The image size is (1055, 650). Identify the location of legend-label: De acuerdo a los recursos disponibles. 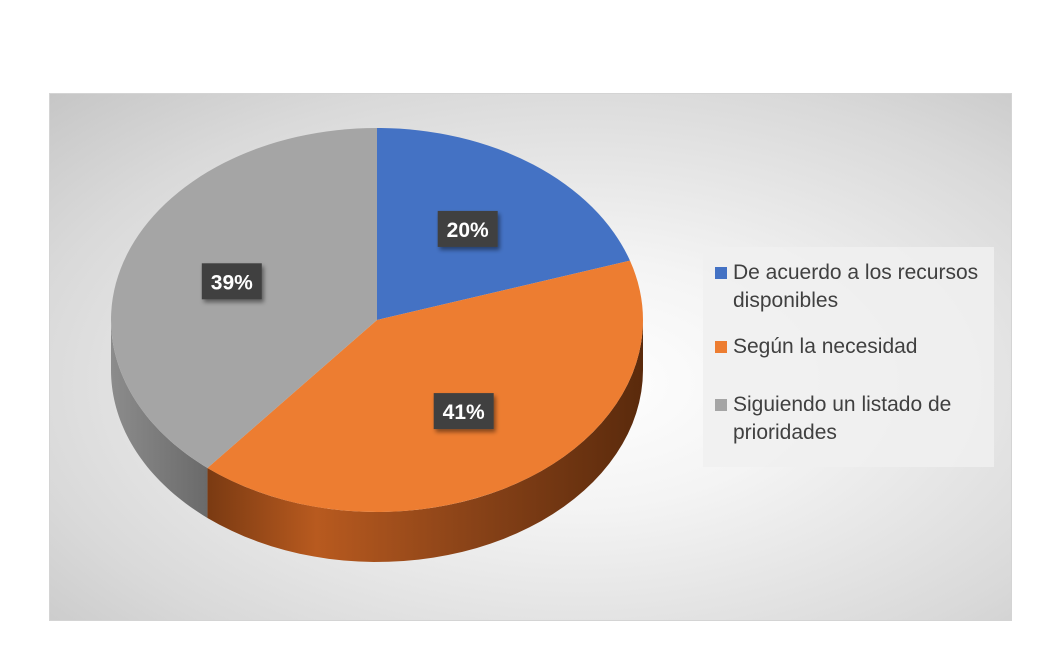
(856, 286).